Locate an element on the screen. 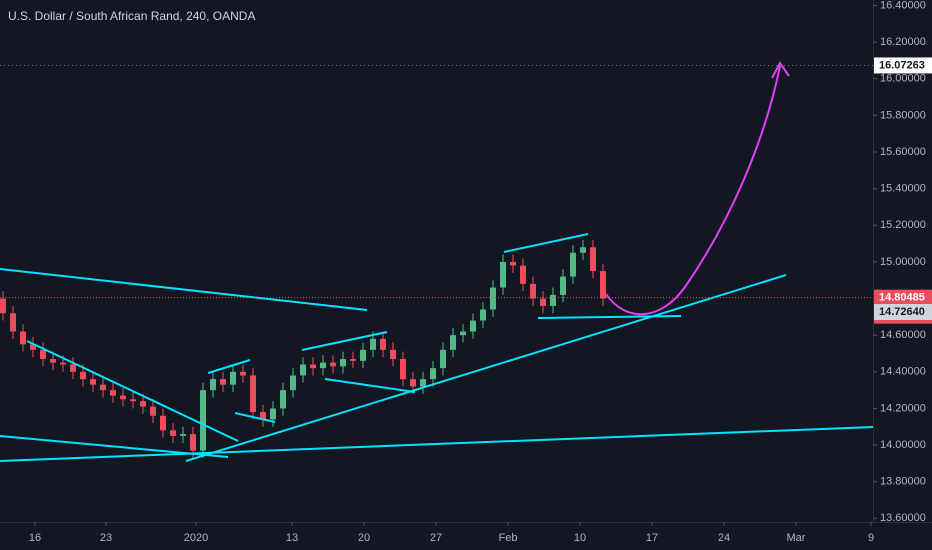  marked-price-label: 14.72640 is located at coordinates (902, 312).